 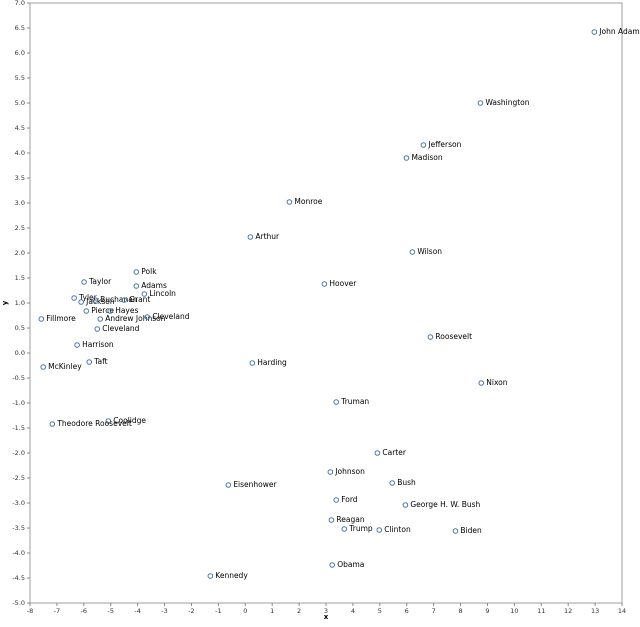 I want to click on y-axis-label: y, so click(x=5, y=302).